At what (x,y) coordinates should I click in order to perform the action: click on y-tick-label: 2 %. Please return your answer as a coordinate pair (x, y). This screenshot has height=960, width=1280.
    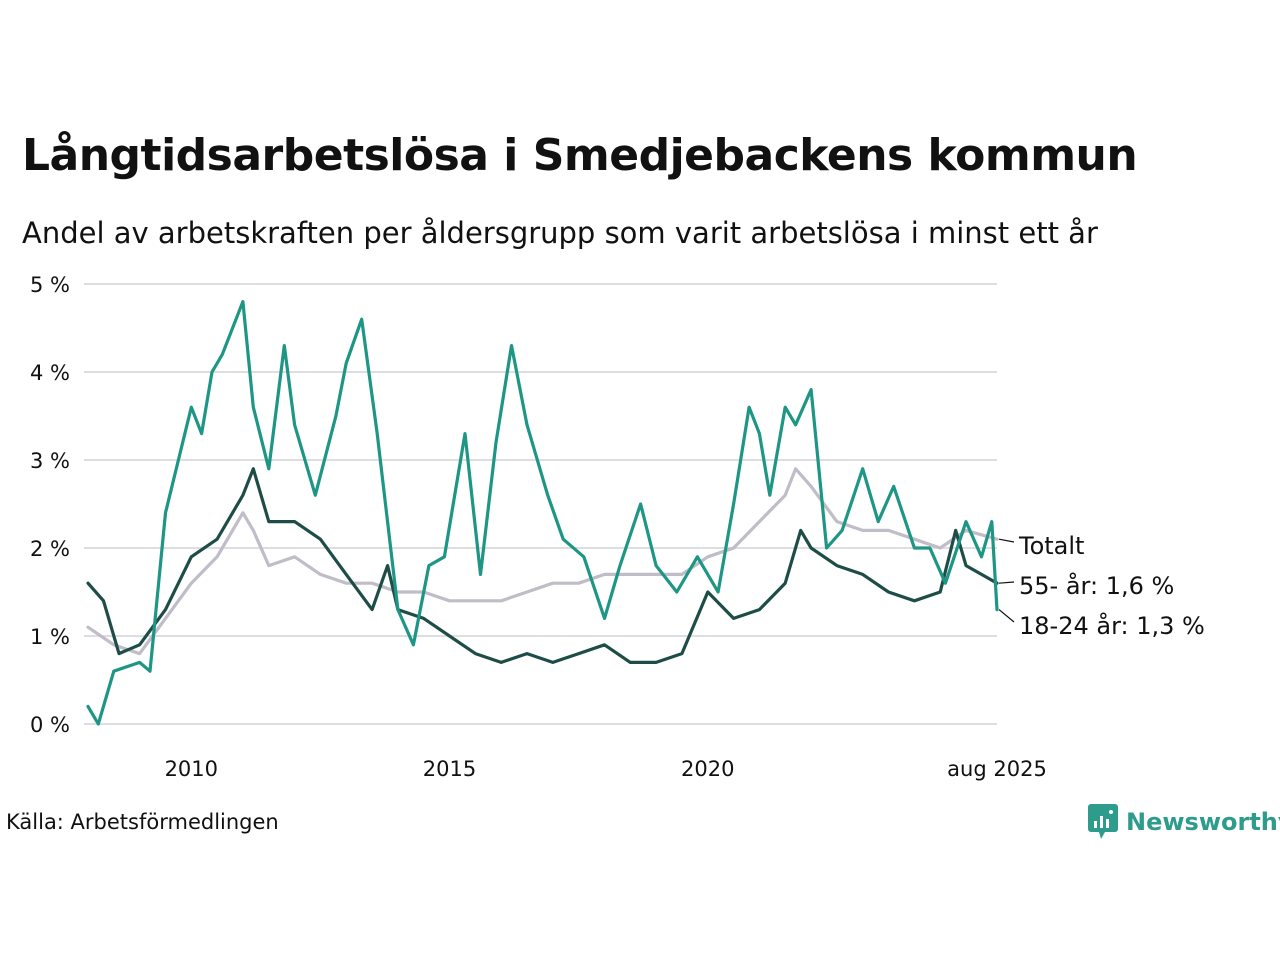
    Looking at the image, I should click on (50, 549).